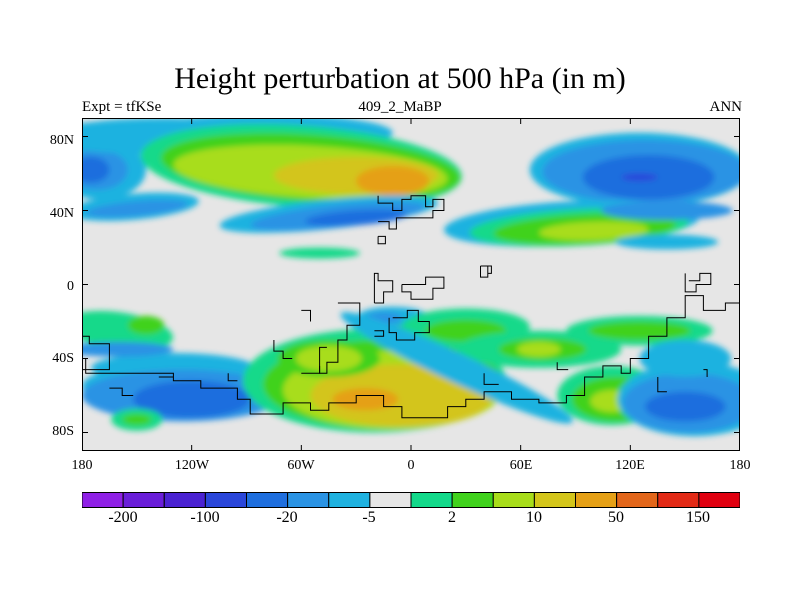  Describe the element at coordinates (63, 358) in the screenshot. I see `lat-label-40s: 40S` at that location.